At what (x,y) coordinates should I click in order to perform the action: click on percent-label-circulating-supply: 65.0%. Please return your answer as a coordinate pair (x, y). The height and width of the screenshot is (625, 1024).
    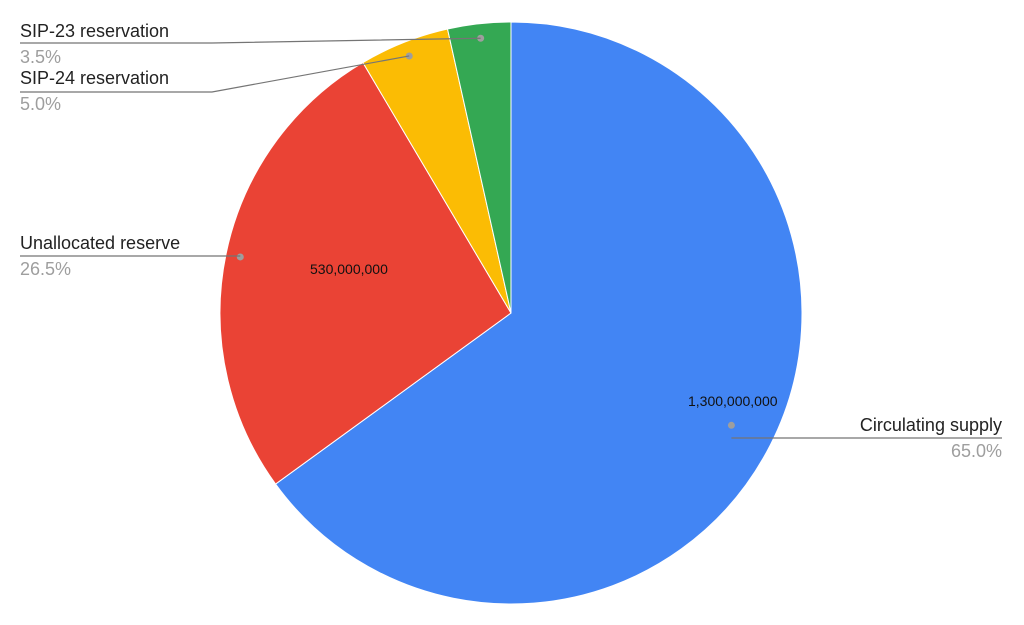
    Looking at the image, I should click on (976, 451).